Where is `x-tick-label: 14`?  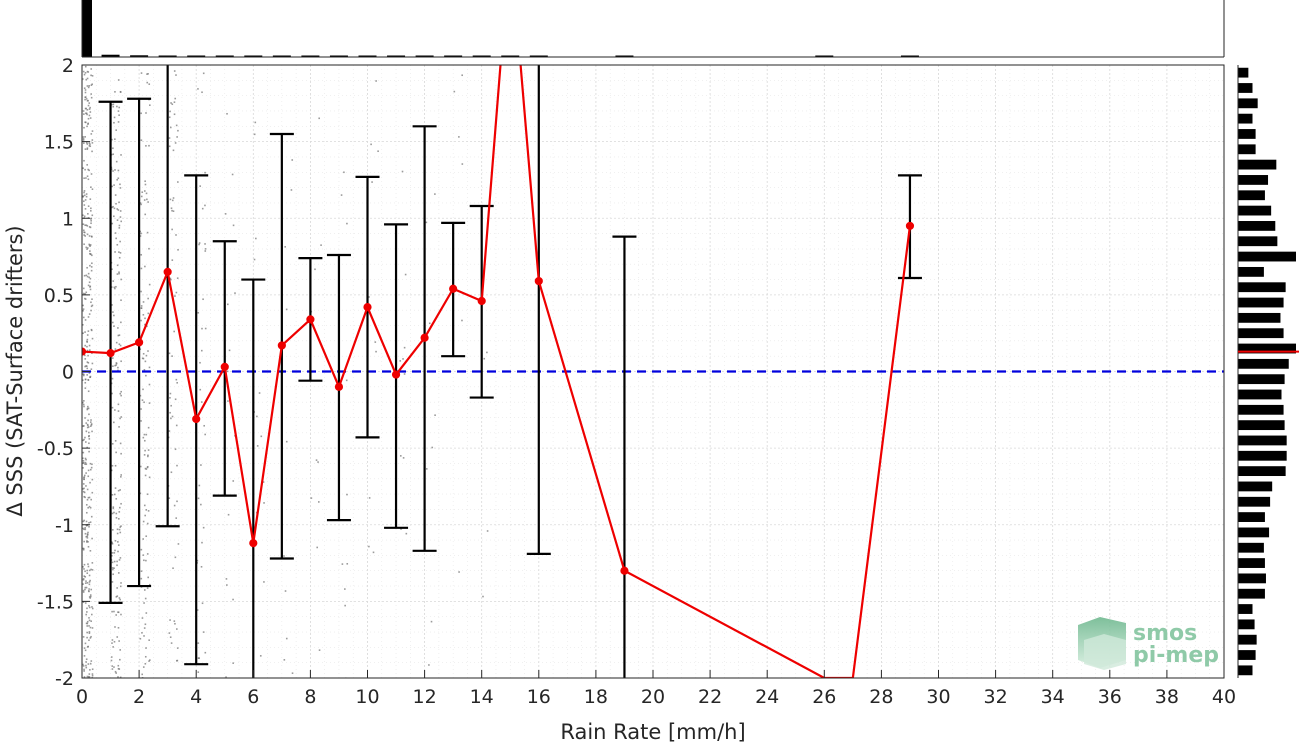
x-tick-label: 14 is located at coordinates (482, 697).